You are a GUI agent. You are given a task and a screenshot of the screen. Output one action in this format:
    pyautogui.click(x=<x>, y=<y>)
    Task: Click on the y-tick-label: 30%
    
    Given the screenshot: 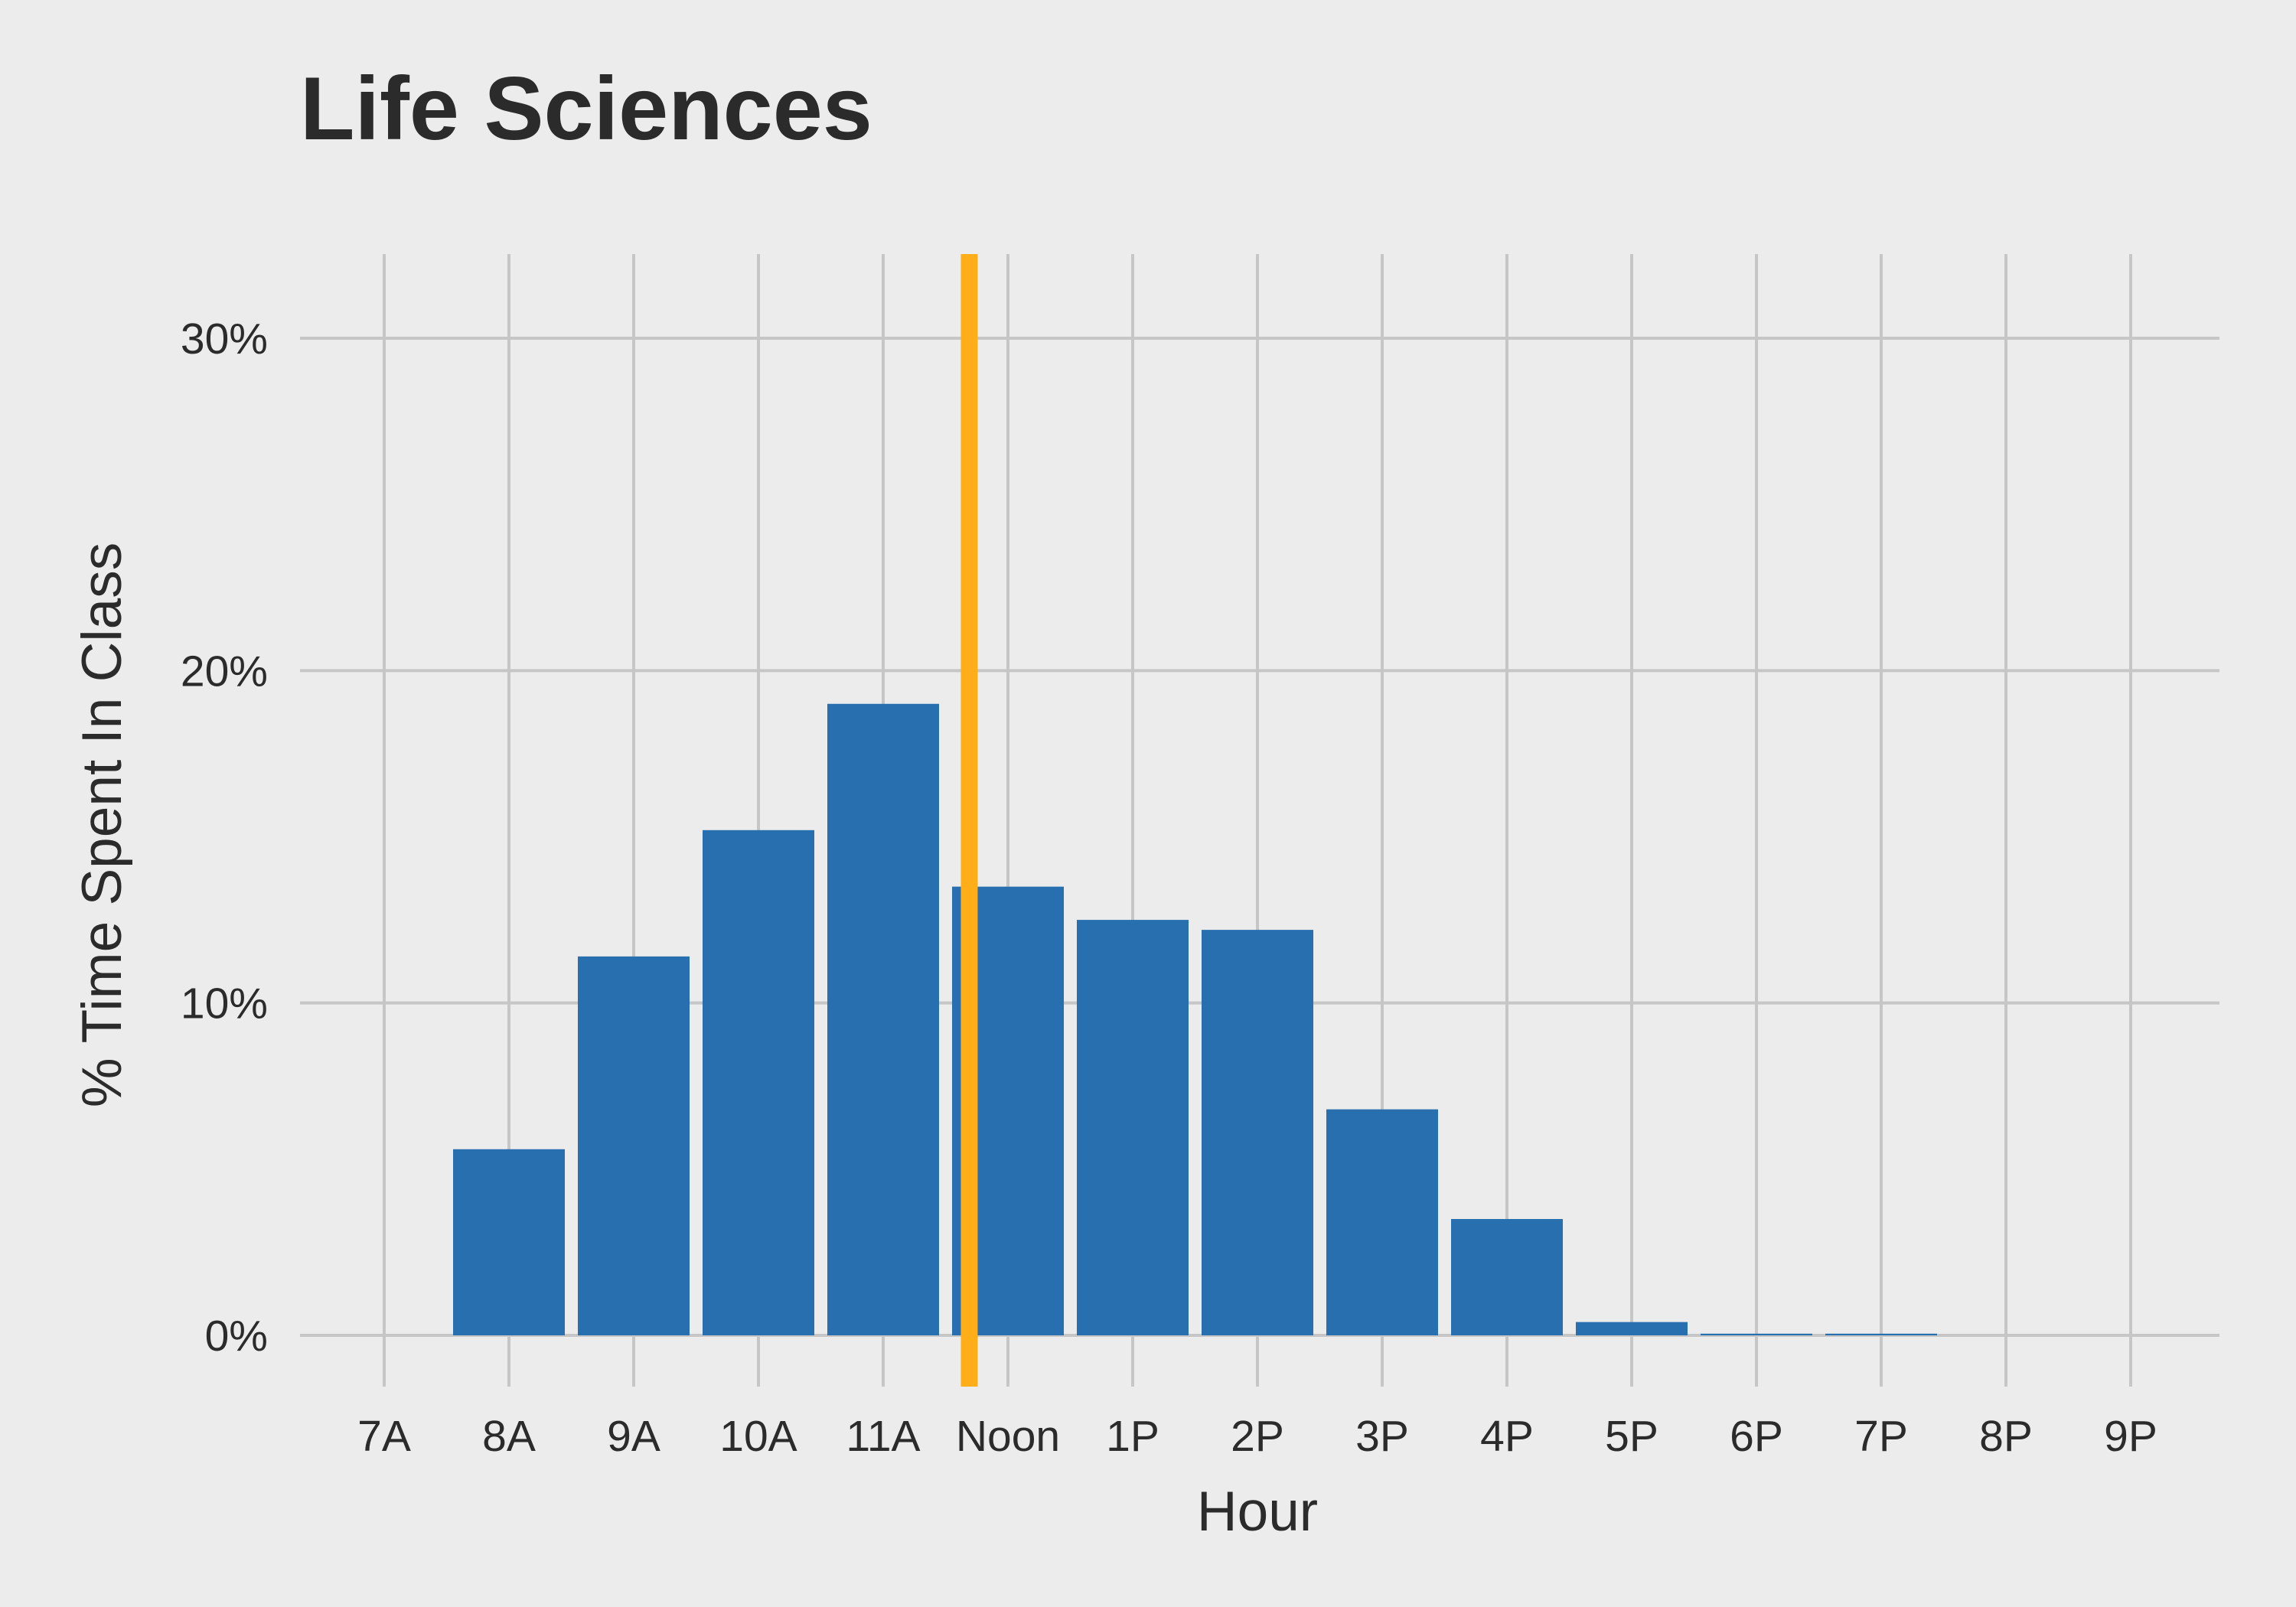 What is the action you would take?
    pyautogui.click(x=224, y=339)
    